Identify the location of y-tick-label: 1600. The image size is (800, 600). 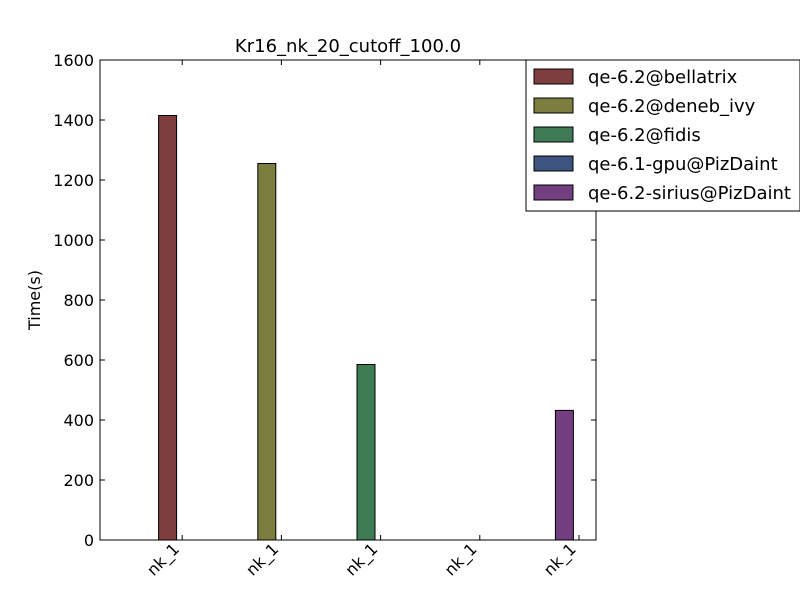
(73, 60).